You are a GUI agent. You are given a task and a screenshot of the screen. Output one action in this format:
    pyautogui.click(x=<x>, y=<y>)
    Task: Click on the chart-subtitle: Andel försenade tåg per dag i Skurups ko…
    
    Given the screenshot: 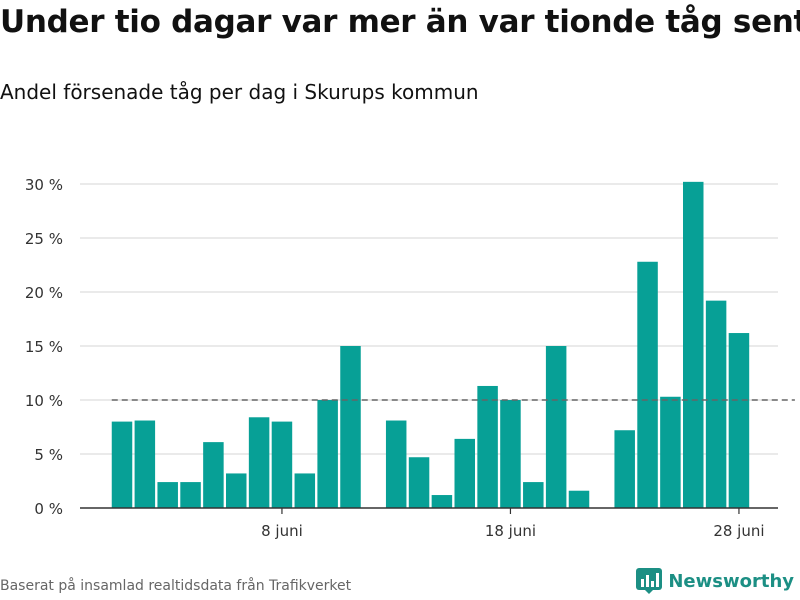 What is the action you would take?
    pyautogui.click(x=239, y=92)
    